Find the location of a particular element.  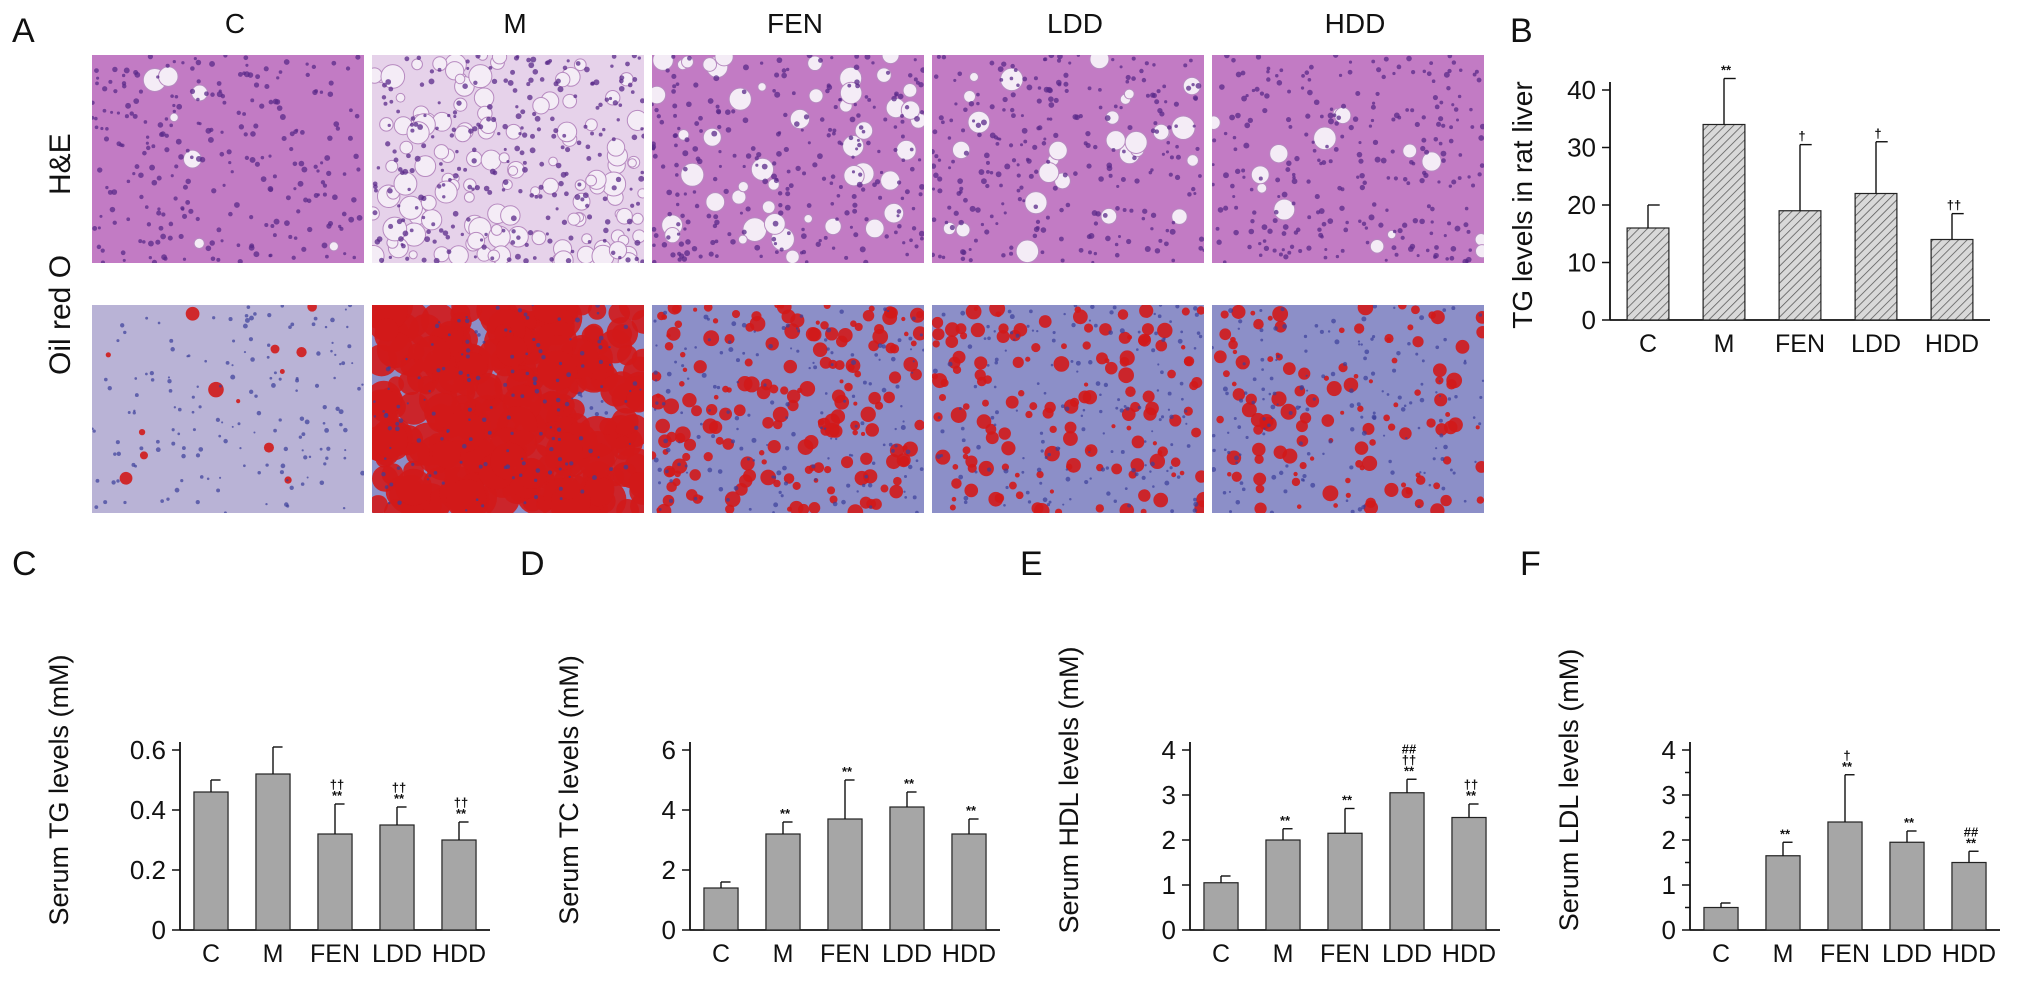

y-axis-label: Serum HDL levels (mM) is located at coordinates (1069, 789).